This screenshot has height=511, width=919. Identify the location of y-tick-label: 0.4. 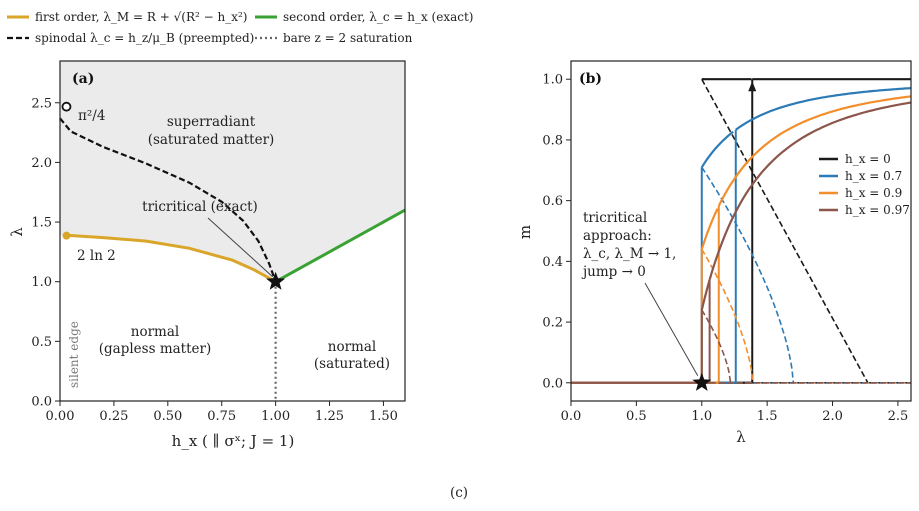
(552, 262).